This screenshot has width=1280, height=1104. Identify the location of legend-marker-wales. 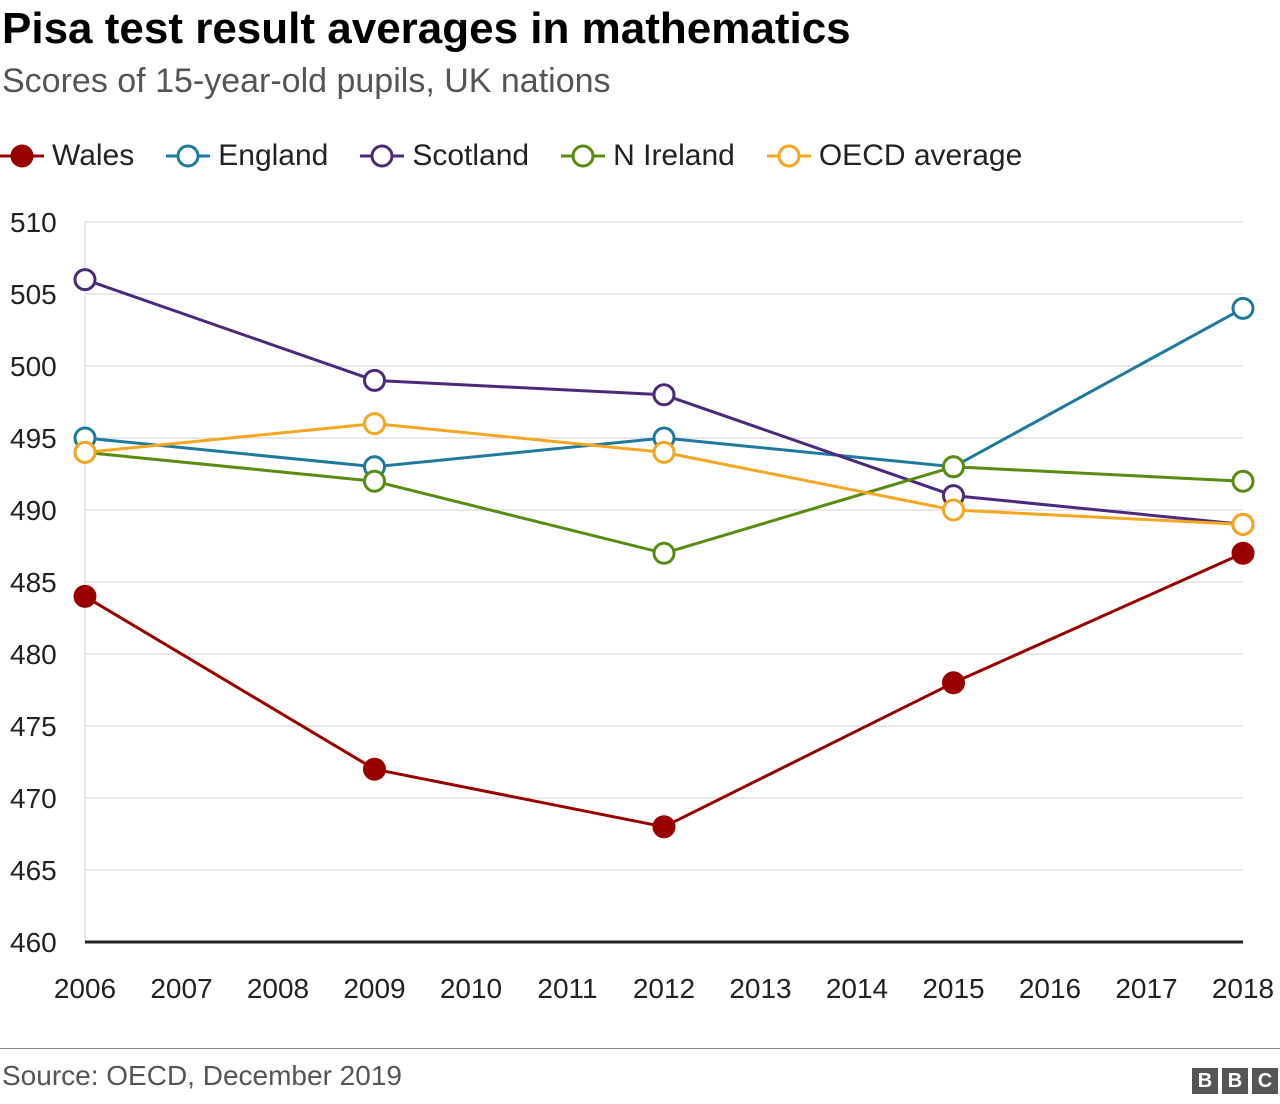
(22, 156).